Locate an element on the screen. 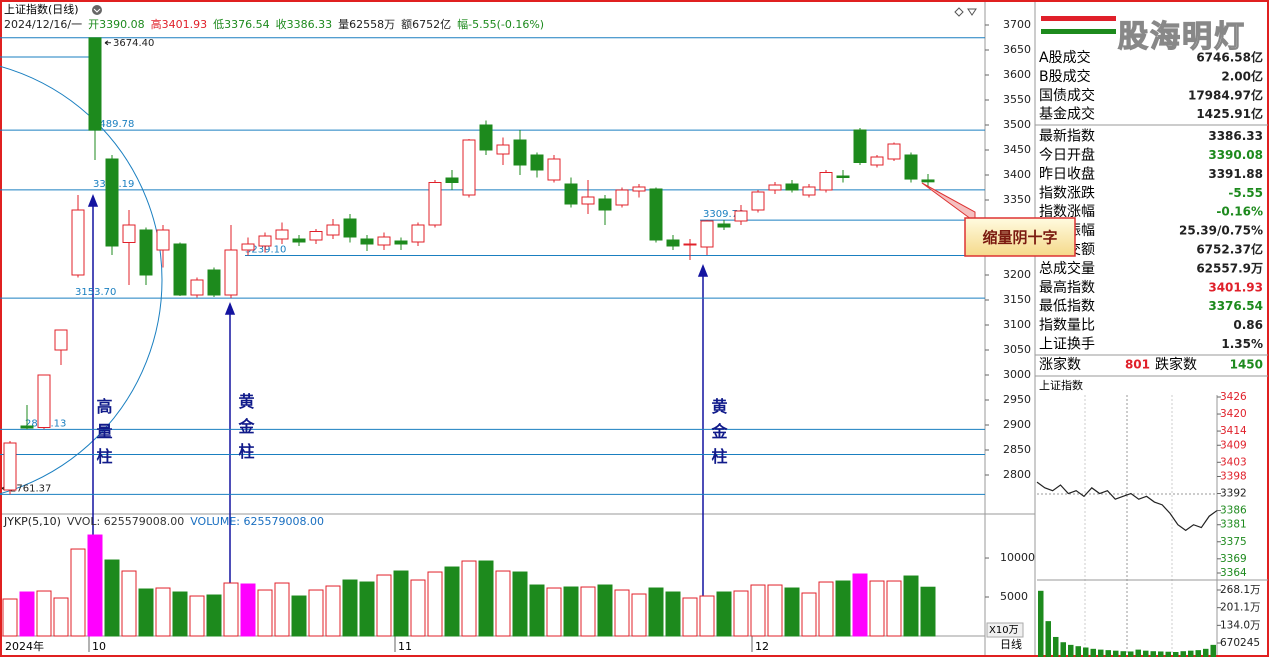  row-value: -5.55 is located at coordinates (1245, 193).